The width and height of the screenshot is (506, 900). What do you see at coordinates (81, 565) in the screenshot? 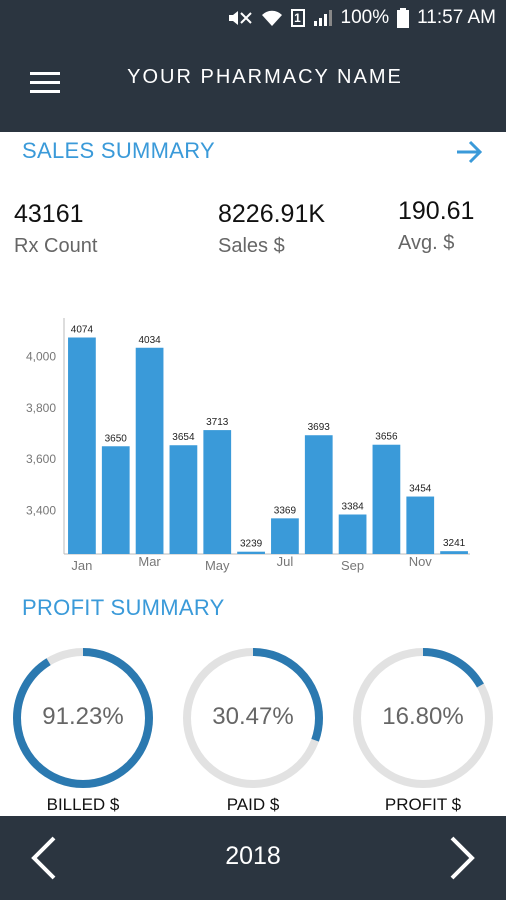
I see `x-tick-label: Jan` at bounding box center [81, 565].